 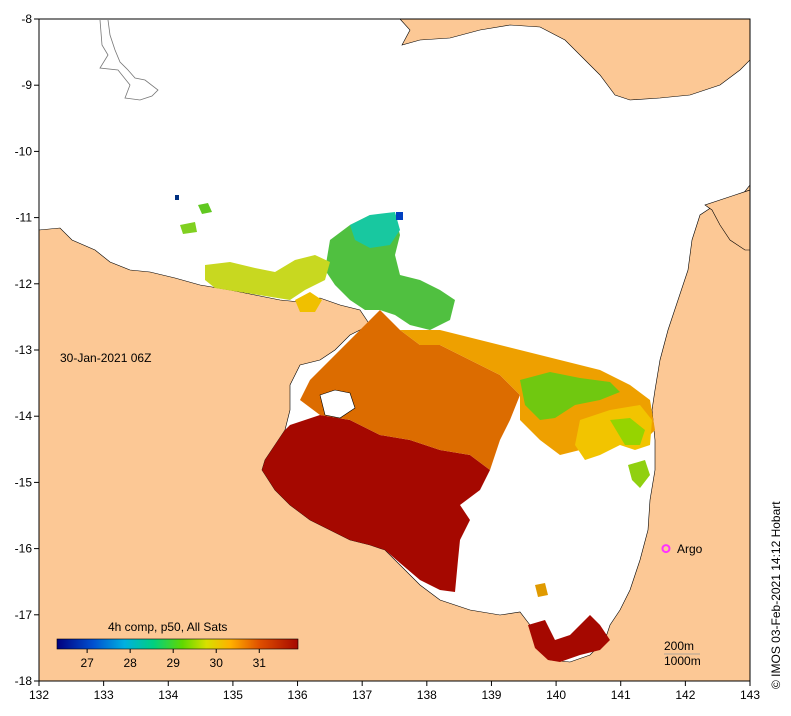 What do you see at coordinates (410, 390) in the screenshot?
I see `sst-orange-region` at bounding box center [410, 390].